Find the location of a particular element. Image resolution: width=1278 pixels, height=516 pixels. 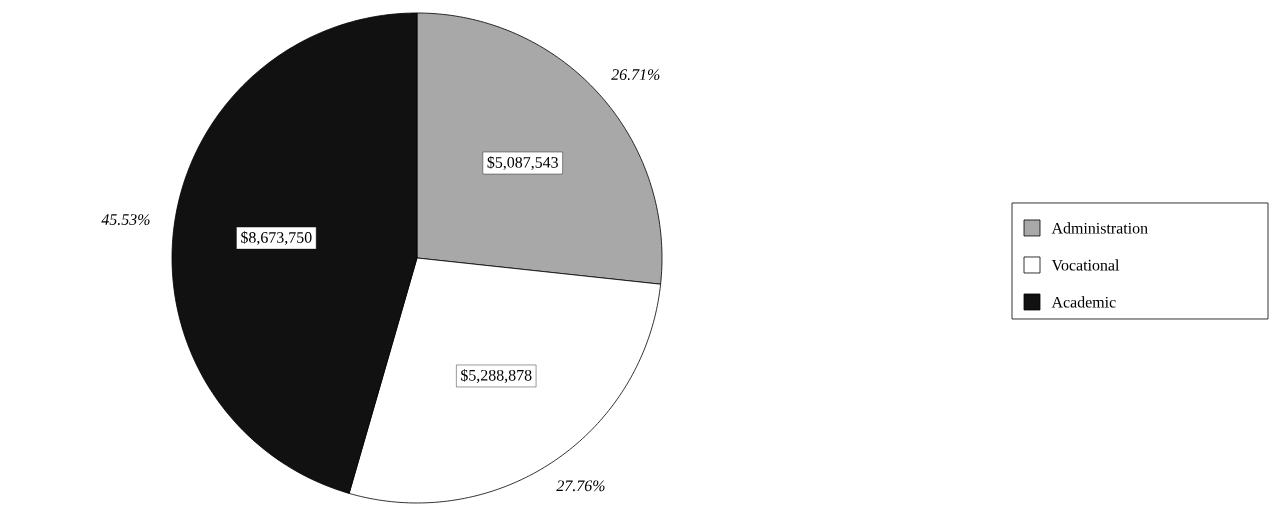

text: 45.53% is located at coordinates (125, 219).